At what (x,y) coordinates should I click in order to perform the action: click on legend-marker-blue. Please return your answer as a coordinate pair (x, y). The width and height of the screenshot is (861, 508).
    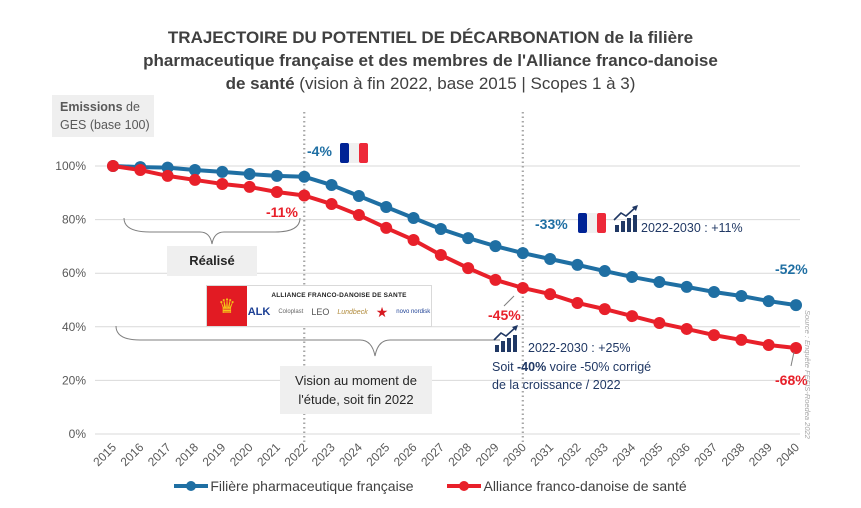
    Looking at the image, I should click on (191, 486).